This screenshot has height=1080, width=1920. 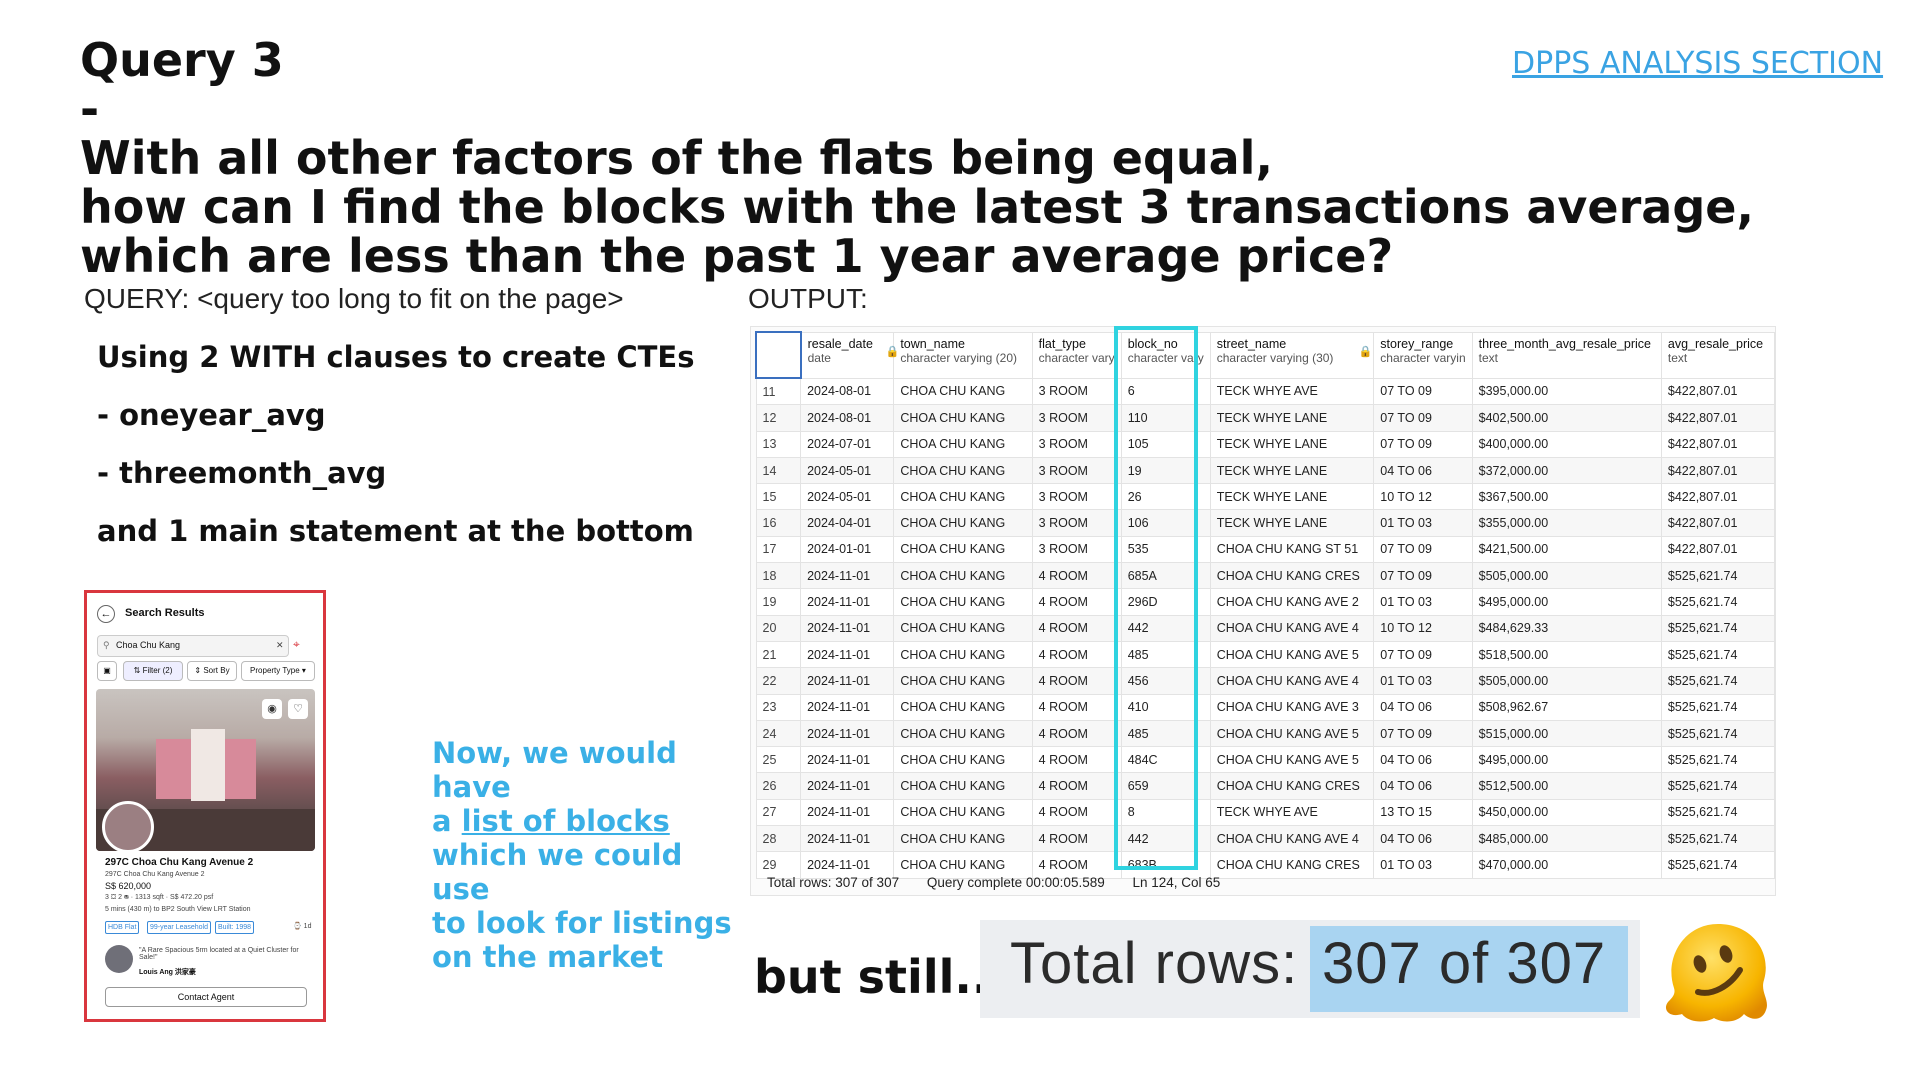 What do you see at coordinates (193, 646) in the screenshot?
I see `search-input: ⚲ Choa Chu Kang ✕` at bounding box center [193, 646].